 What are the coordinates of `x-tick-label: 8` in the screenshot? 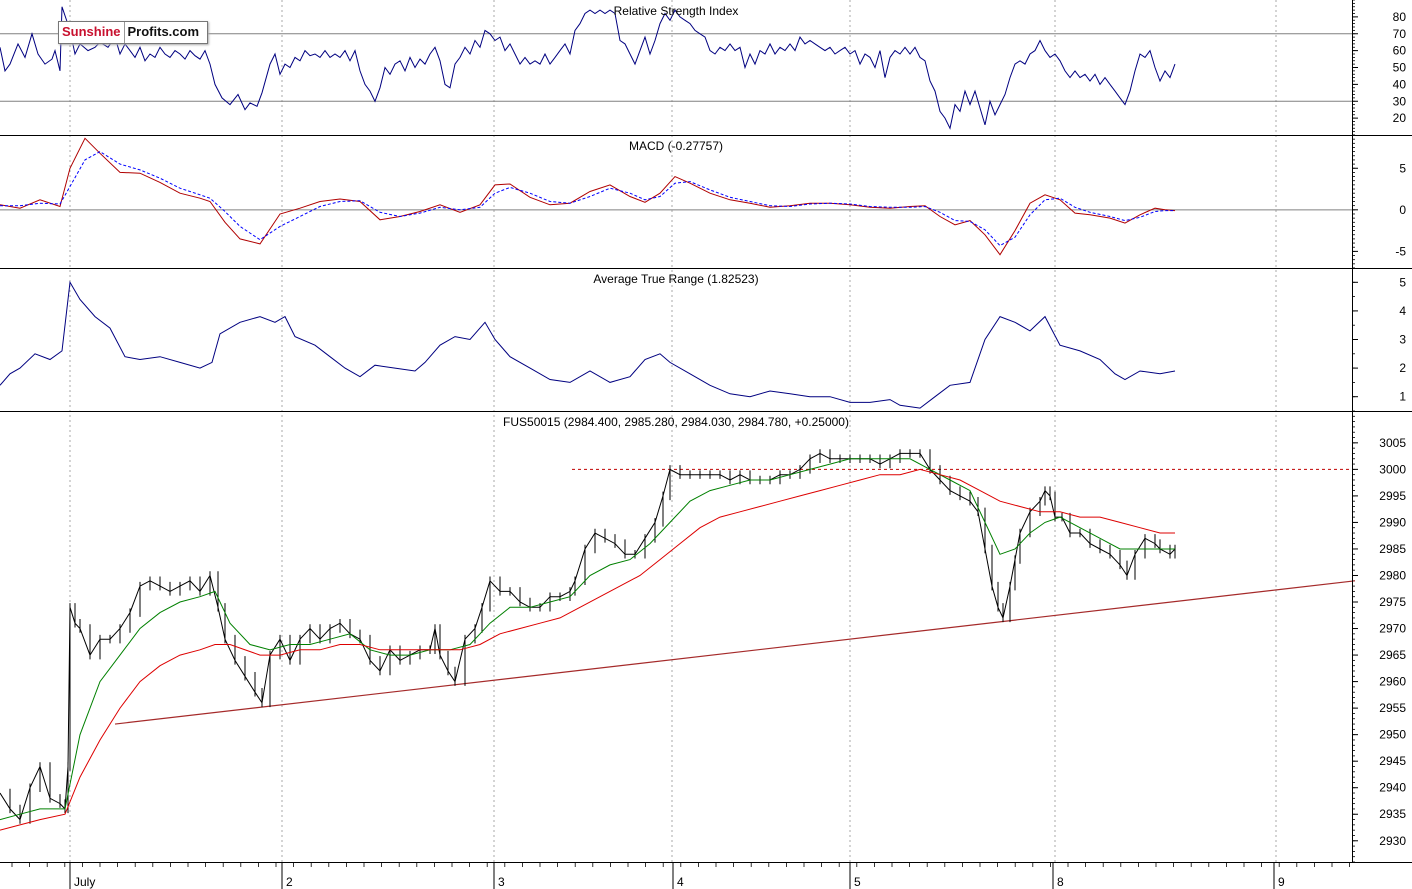 It's located at (1060, 882).